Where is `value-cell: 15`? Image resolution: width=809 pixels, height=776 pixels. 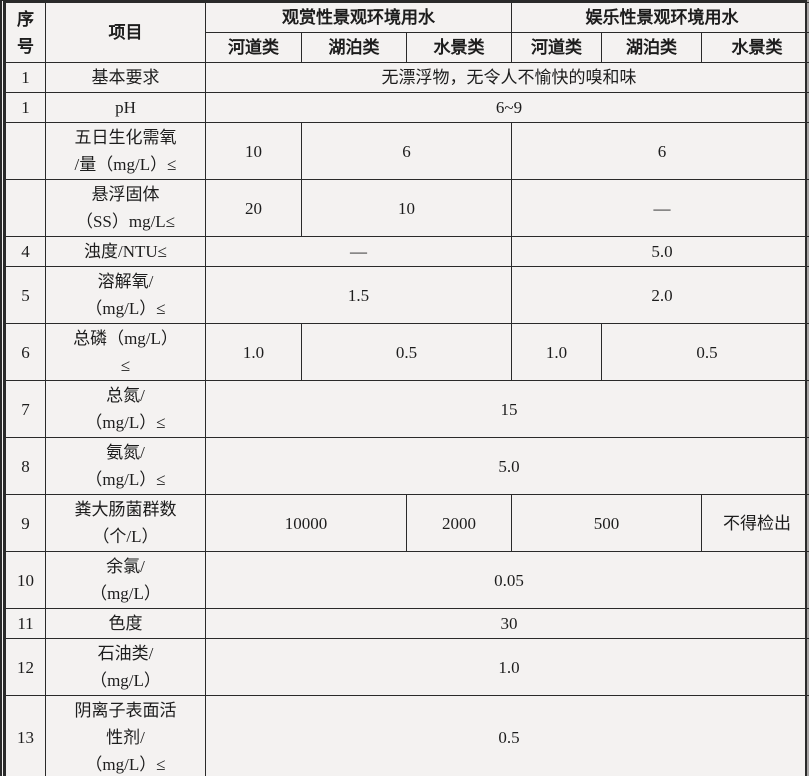
value-cell: 15 is located at coordinates (506, 409).